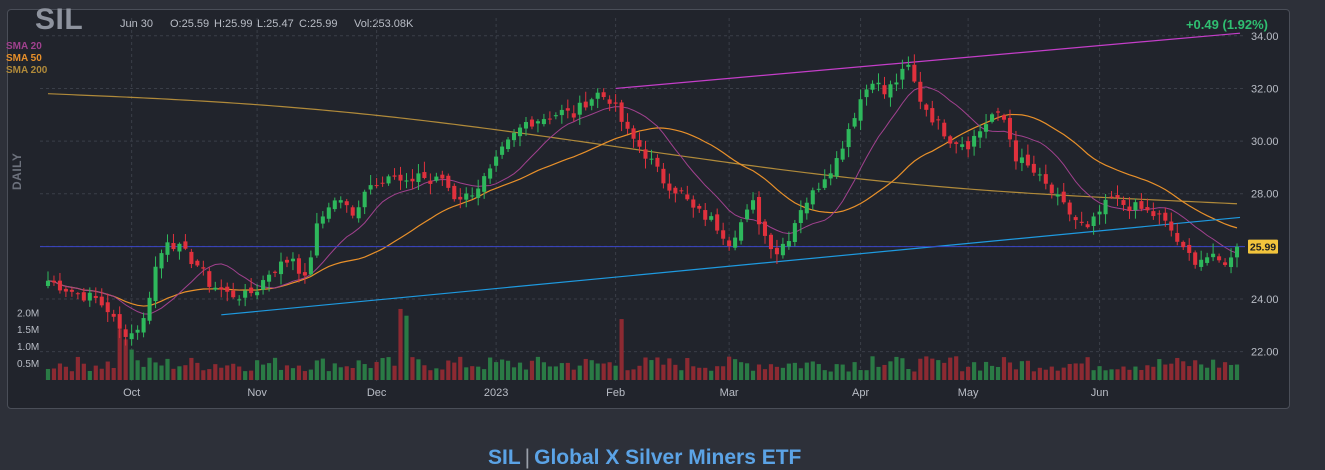  What do you see at coordinates (190, 24) in the screenshot?
I see `open-value: O:25.59` at bounding box center [190, 24].